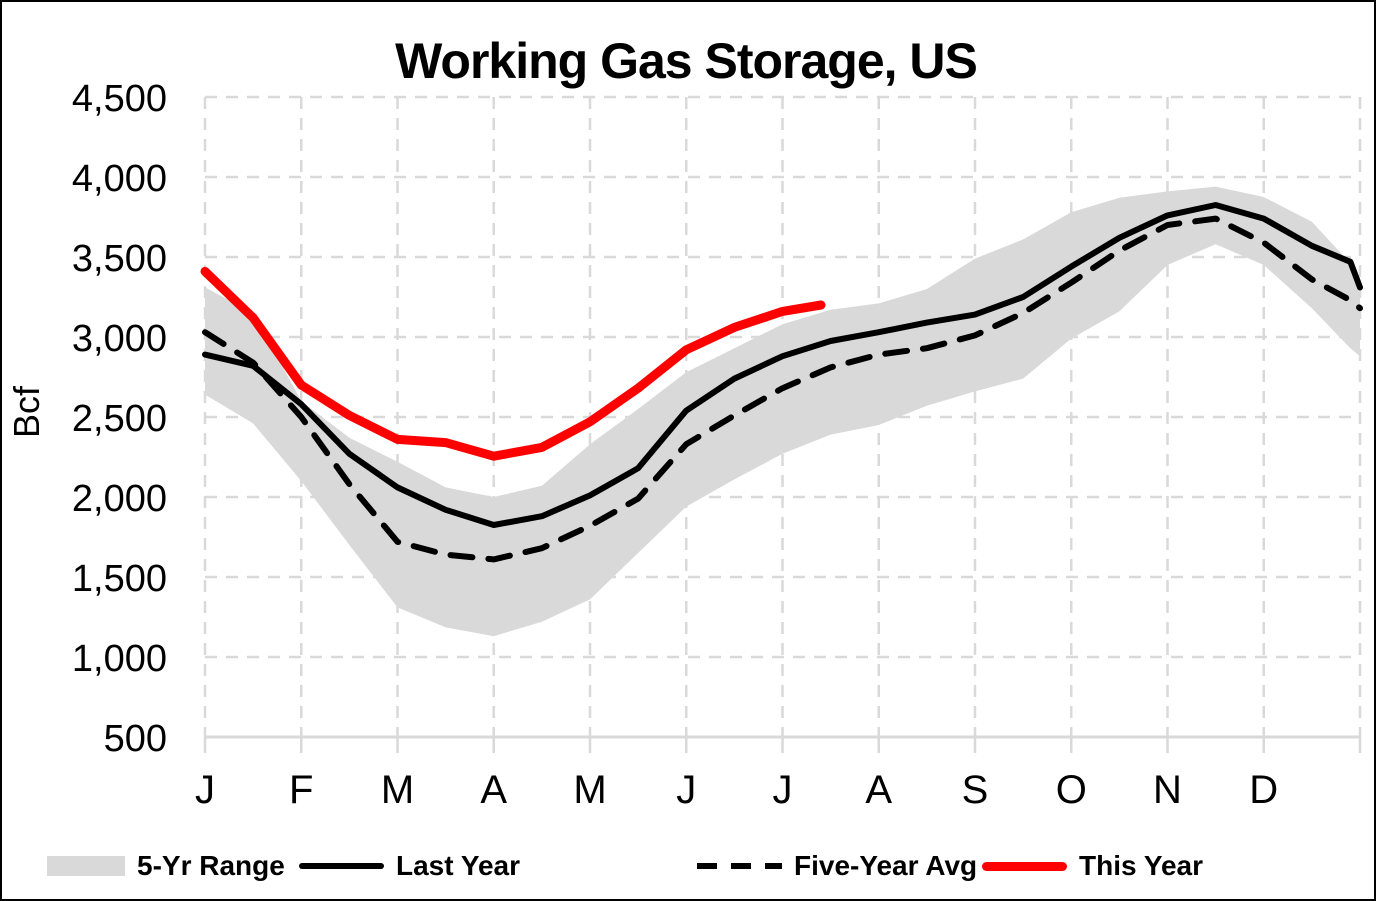 The image size is (1376, 901). I want to click on legend-item-5yr-range: 5-Yr Range, so click(166, 866).